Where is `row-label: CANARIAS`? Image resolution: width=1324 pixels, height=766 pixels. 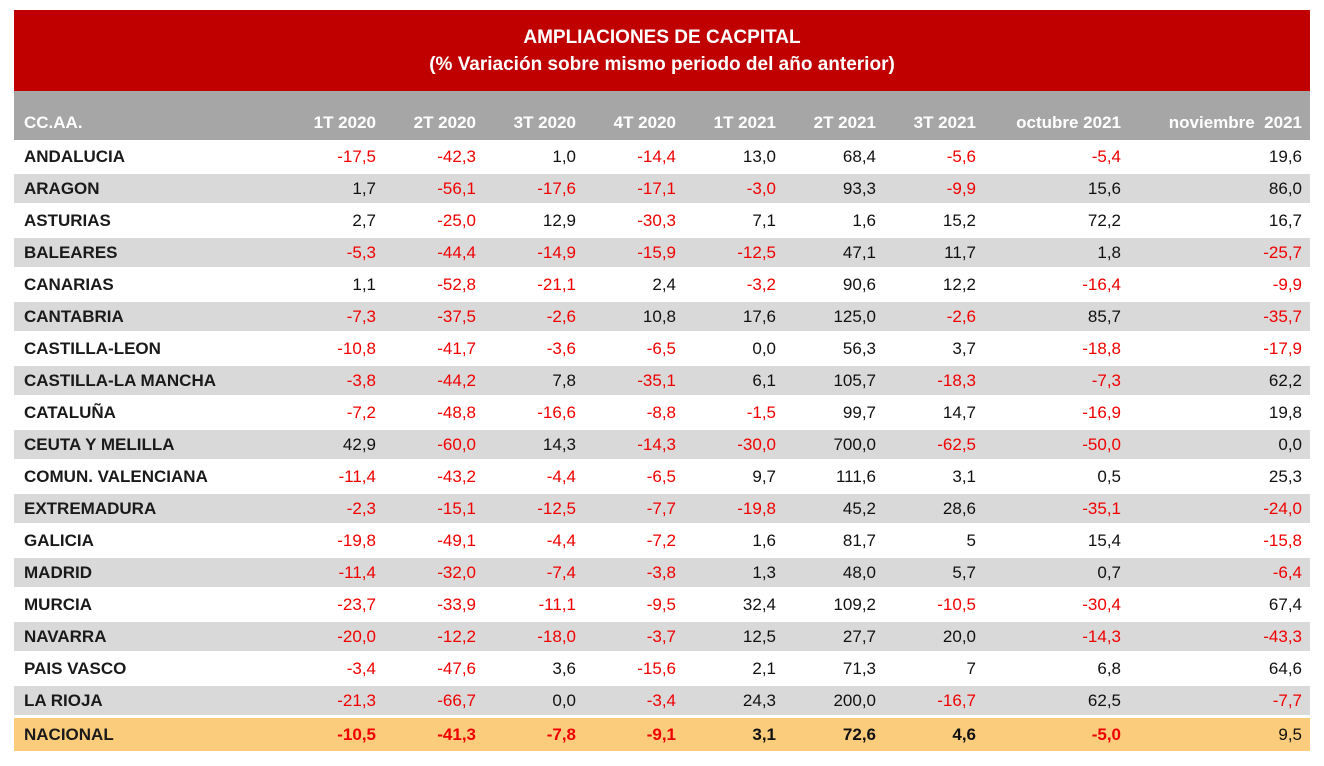 row-label: CANARIAS is located at coordinates (149, 285).